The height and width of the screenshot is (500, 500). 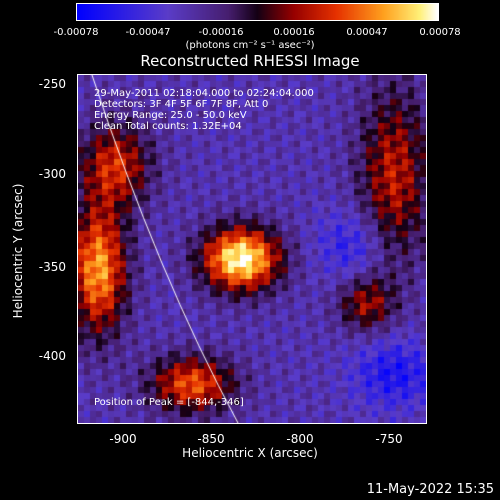 I want to click on x-tick-label: -850, so click(x=211, y=439).